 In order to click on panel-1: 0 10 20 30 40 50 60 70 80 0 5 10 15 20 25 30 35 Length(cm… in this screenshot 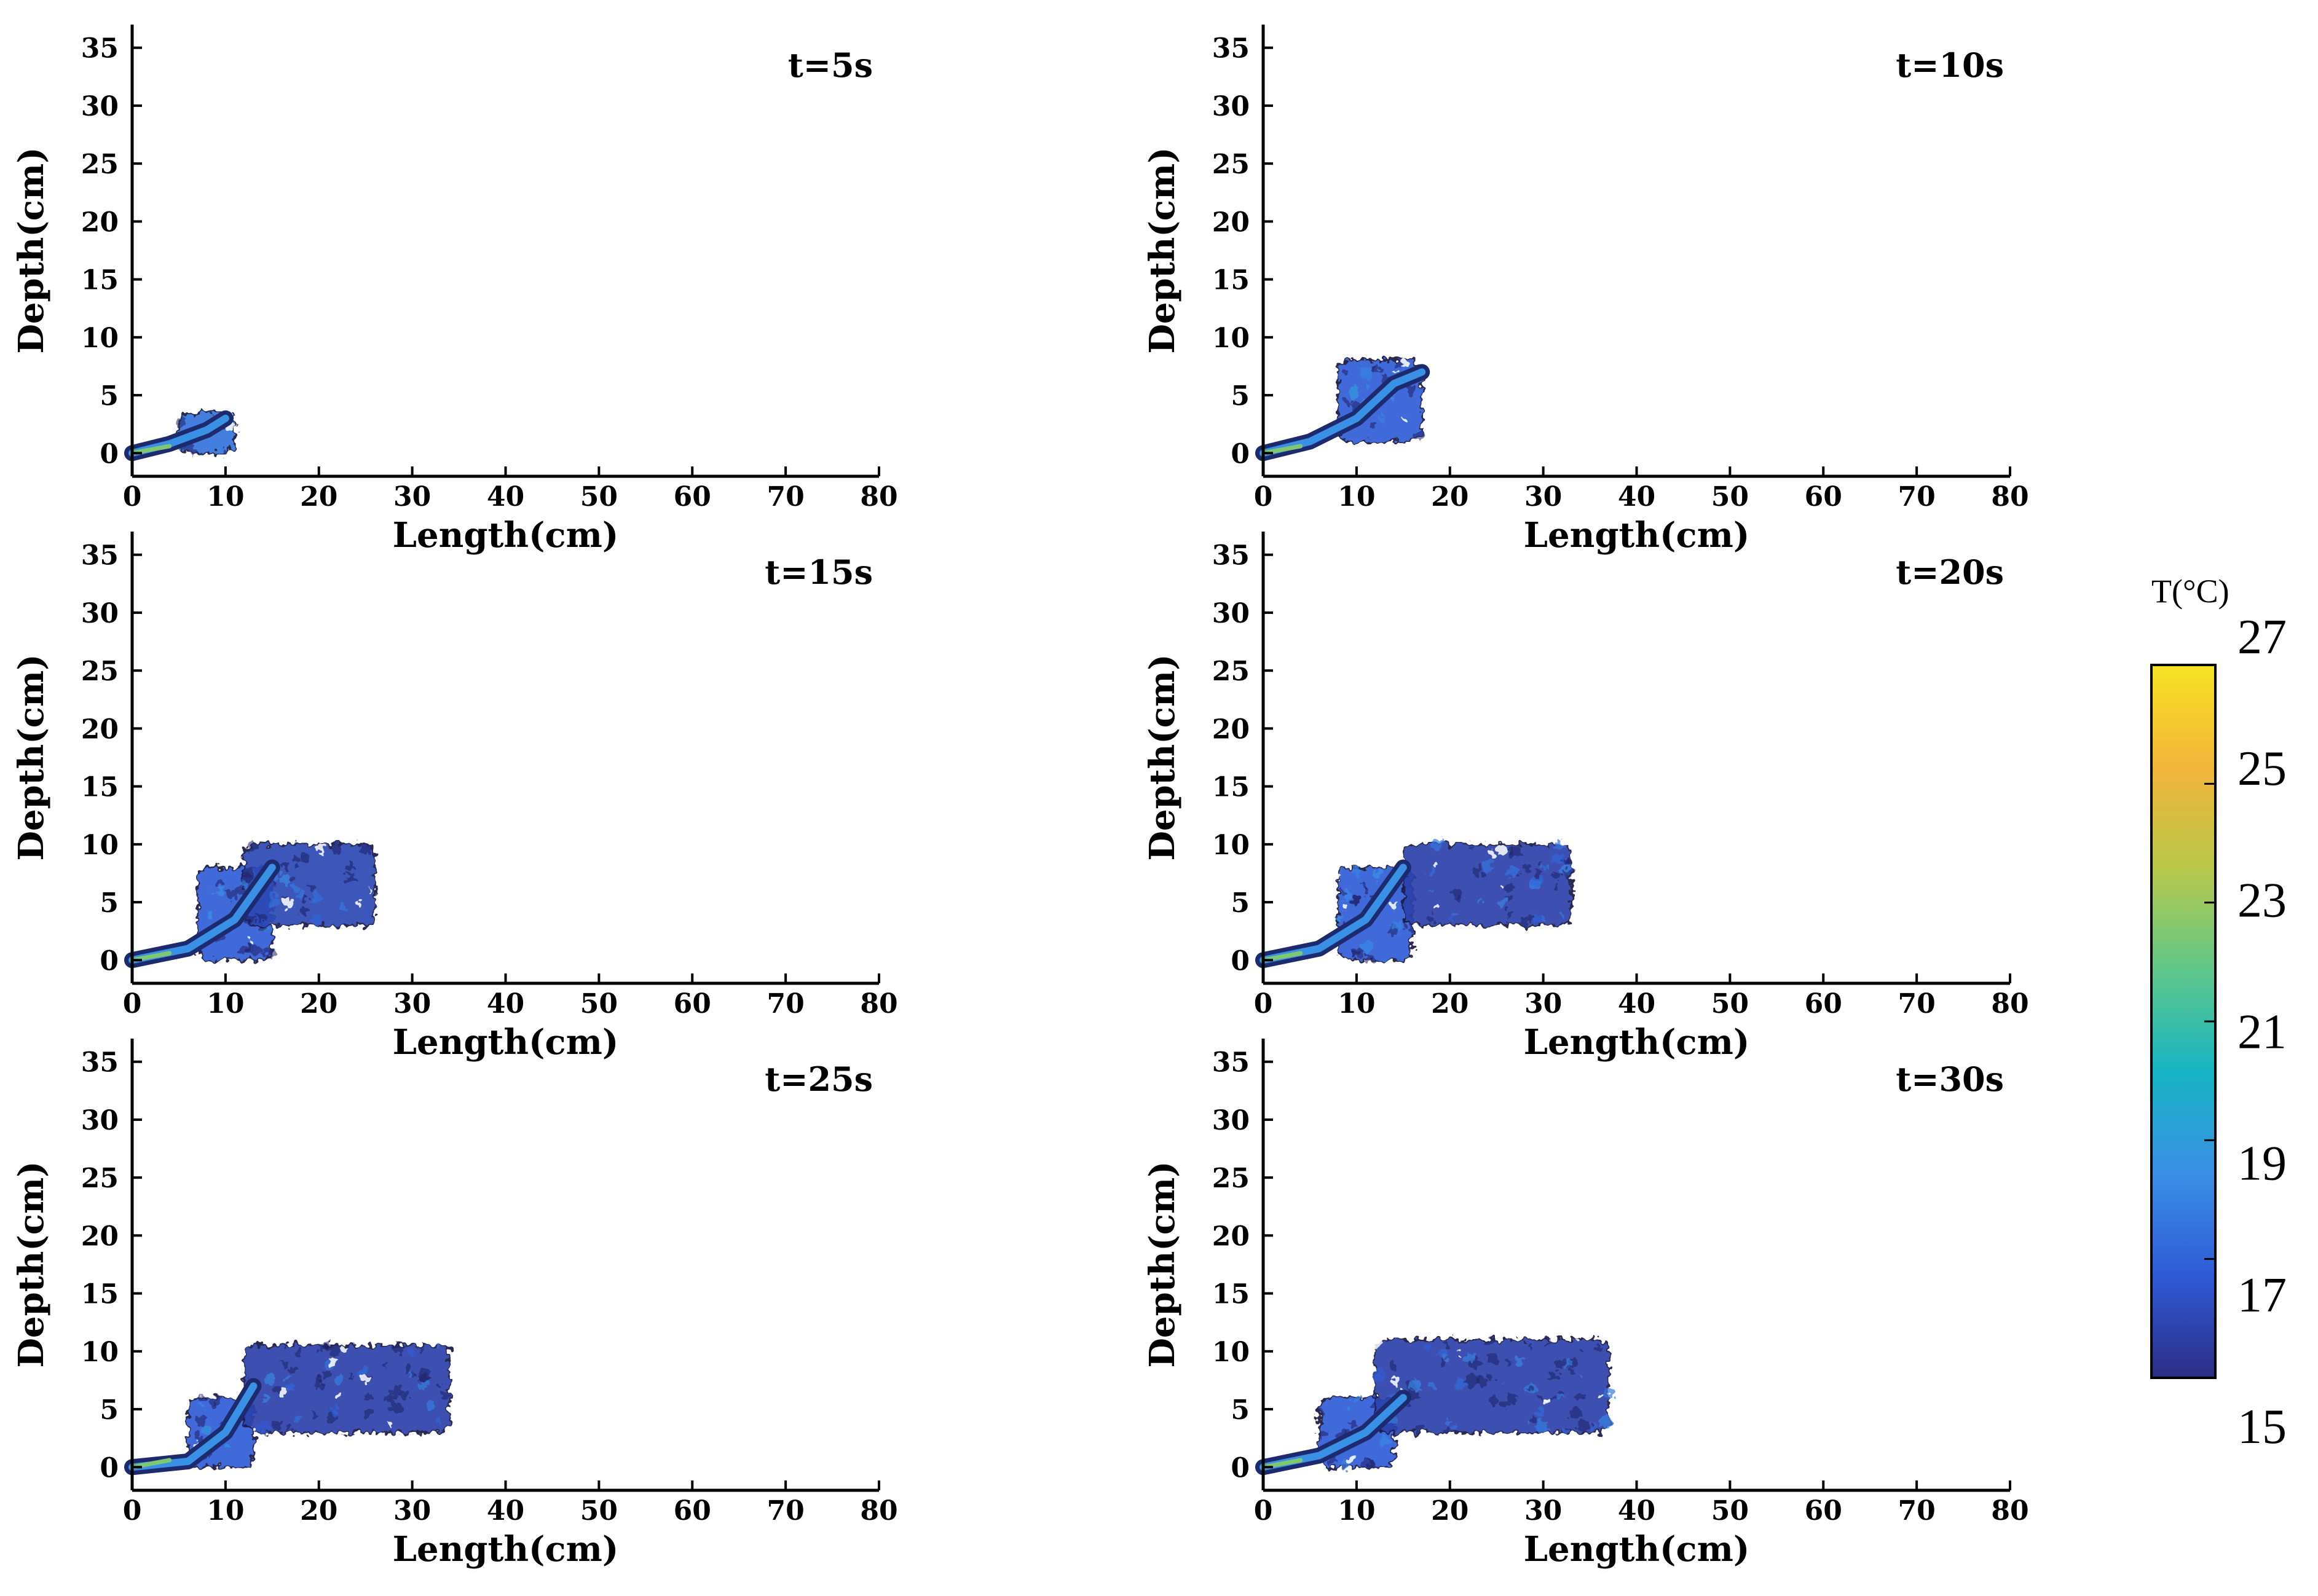, I will do `click(454, 290)`.